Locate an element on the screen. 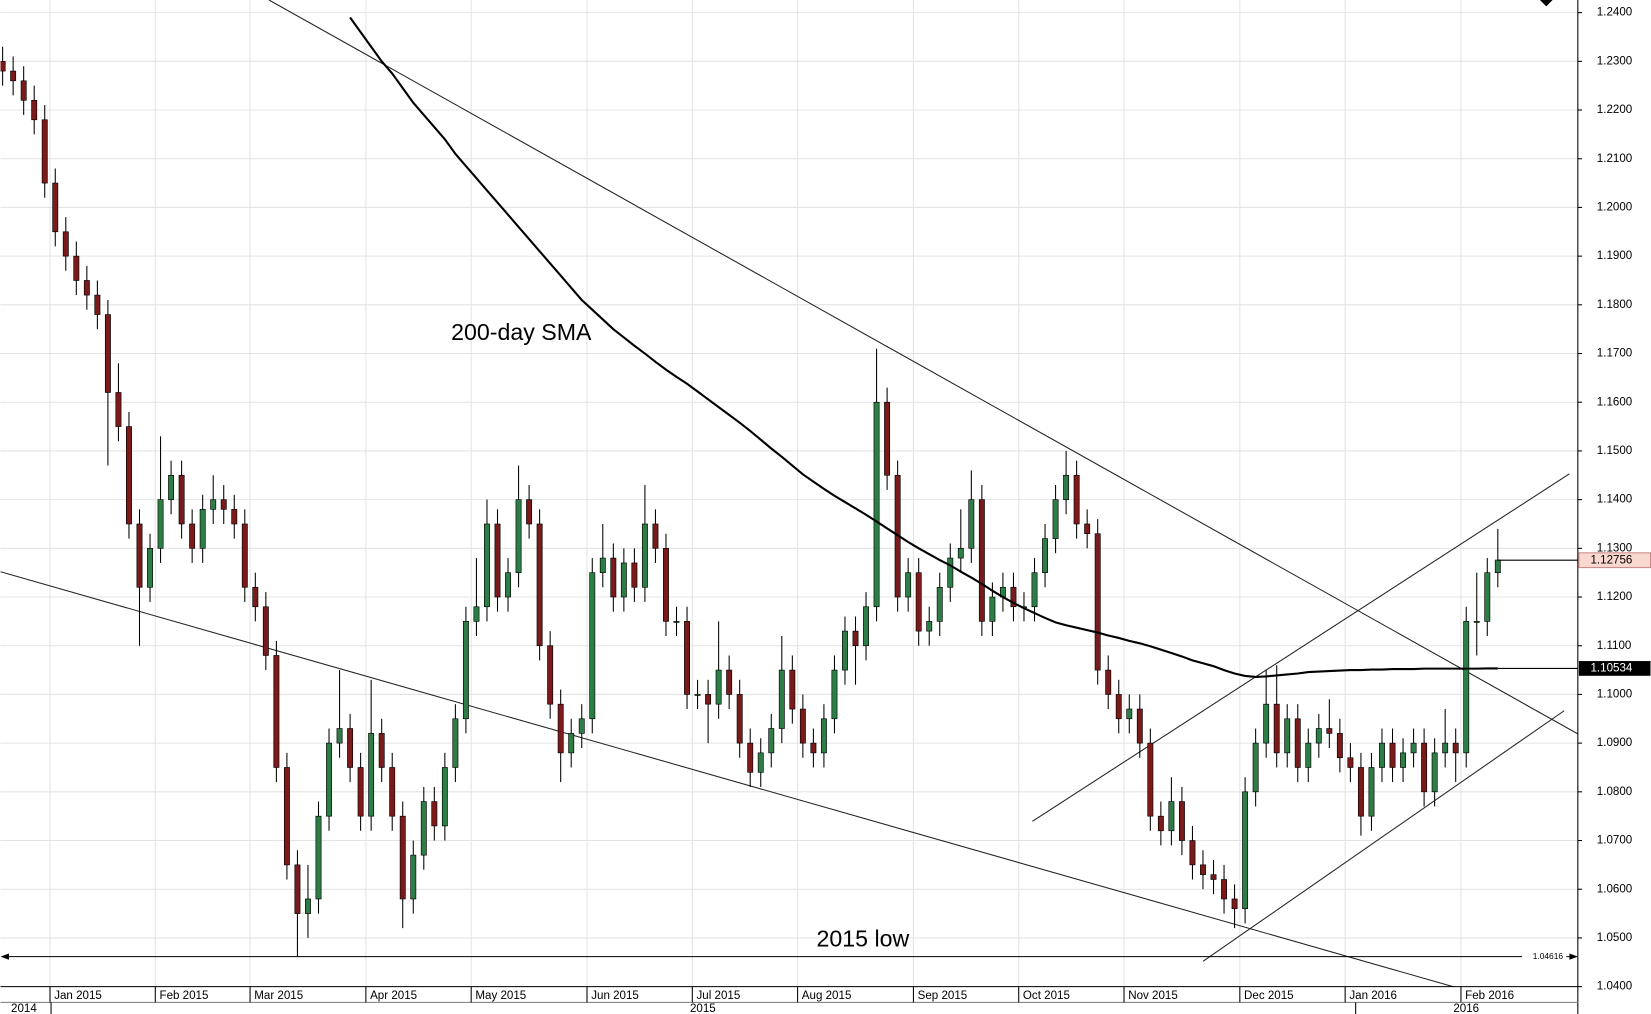 The image size is (1651, 1014). y-tick-label: 1.0600 is located at coordinates (1614, 889).